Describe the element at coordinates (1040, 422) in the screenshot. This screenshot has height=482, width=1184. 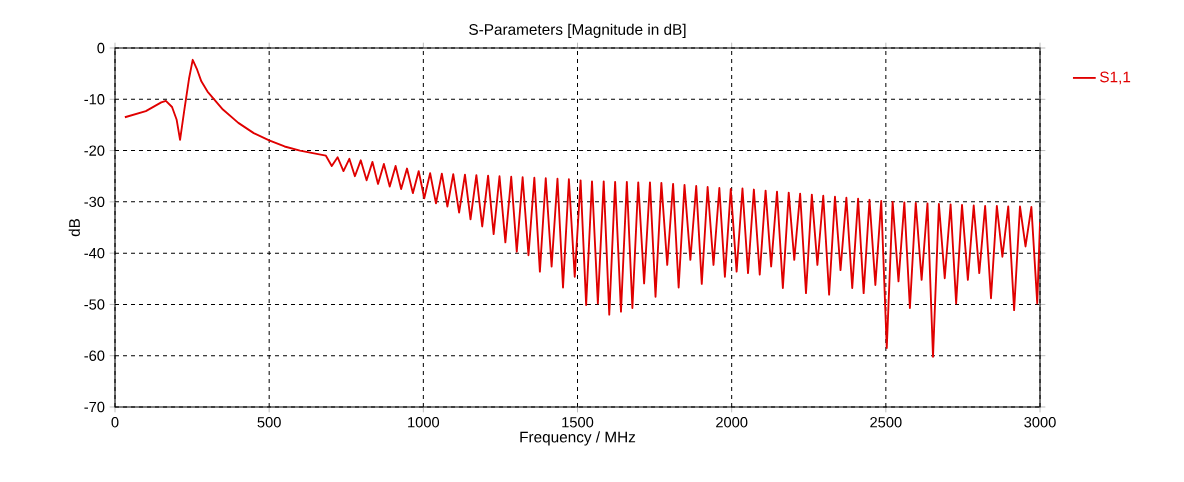
I see `x-tick-label: 3000` at that location.